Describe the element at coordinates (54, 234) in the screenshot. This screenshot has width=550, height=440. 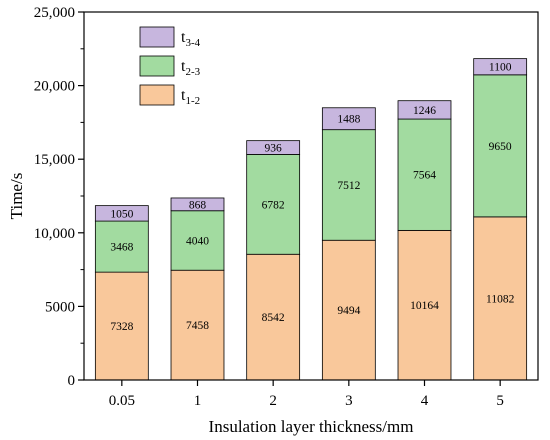
I see `y-tick-label: 10,000` at that location.